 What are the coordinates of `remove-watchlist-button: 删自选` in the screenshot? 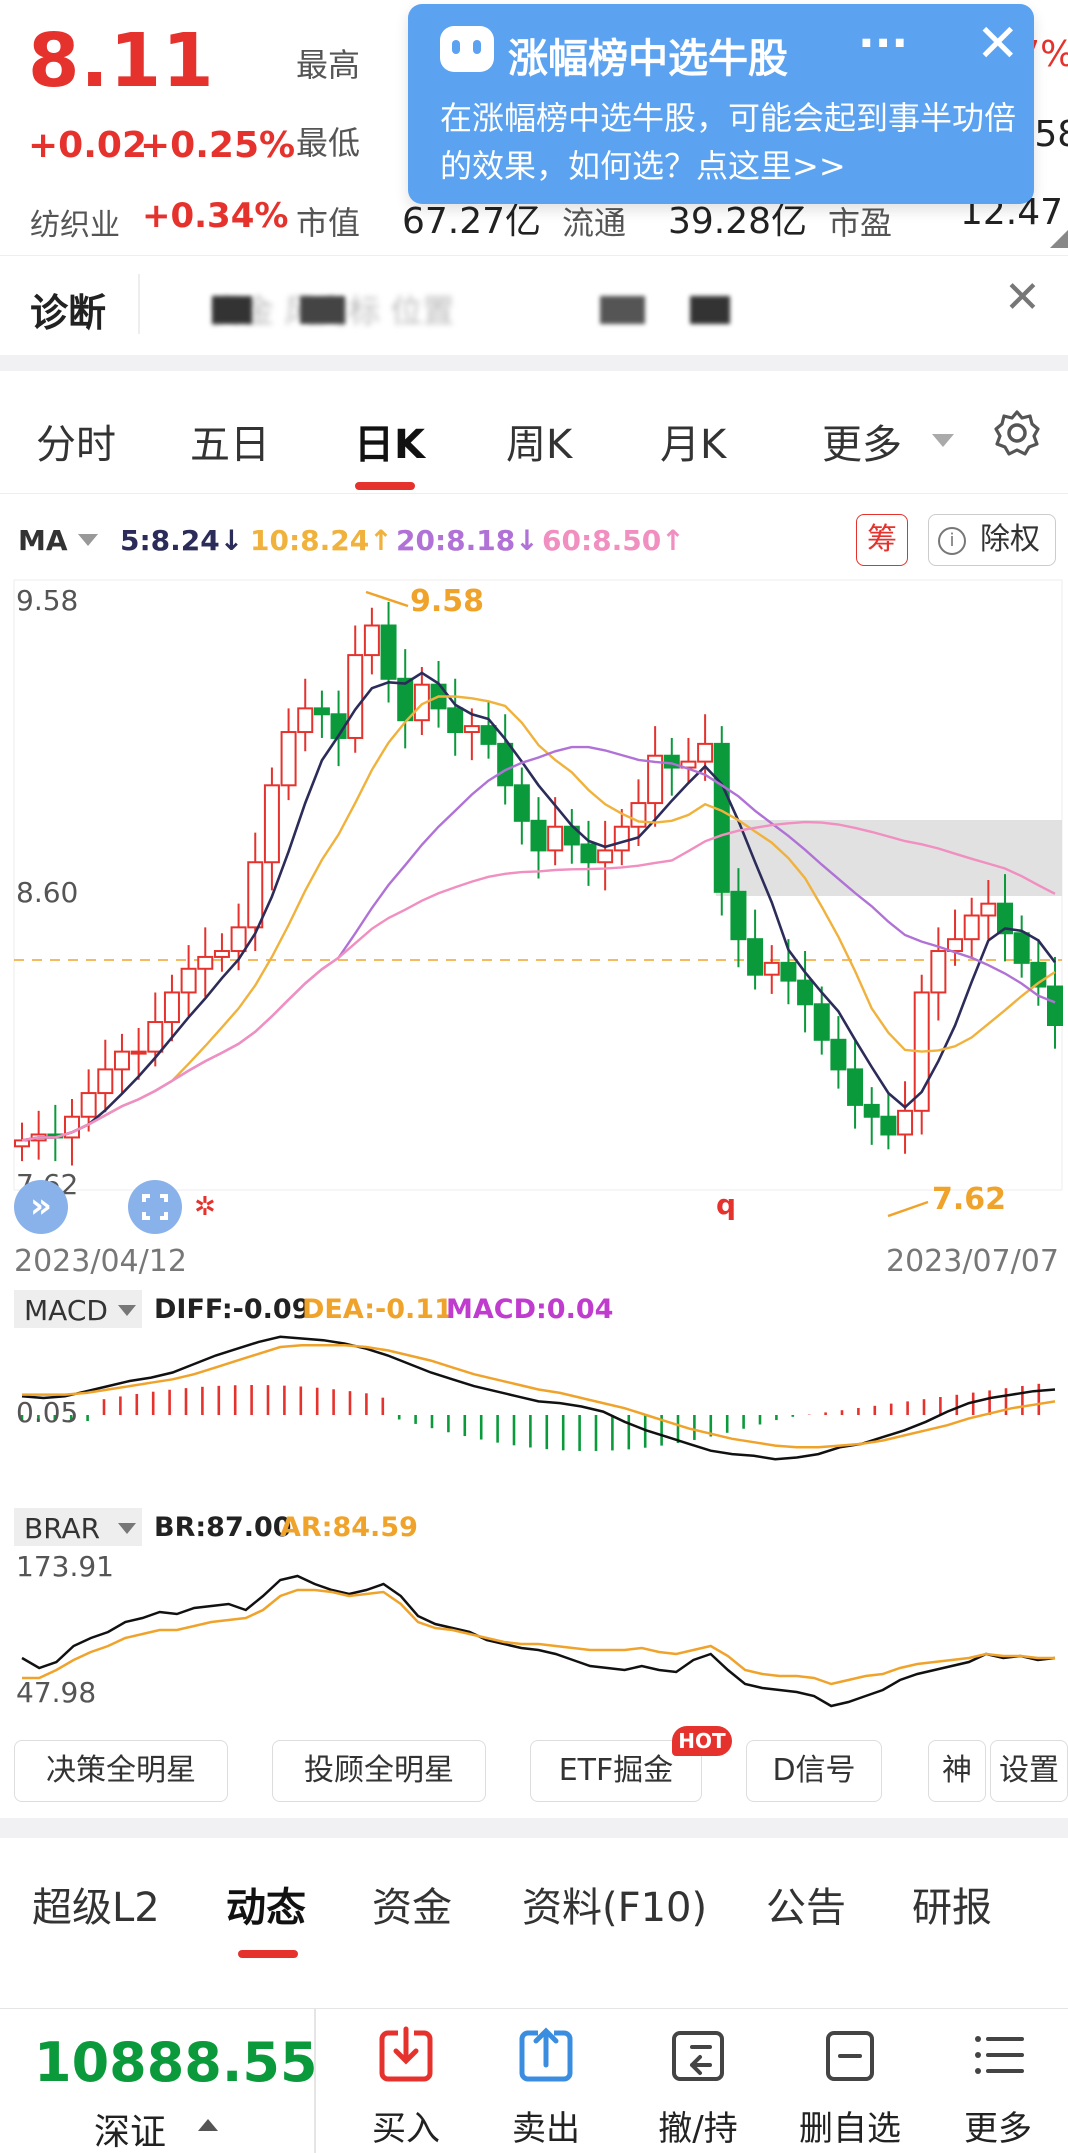 It's located at (850, 2081).